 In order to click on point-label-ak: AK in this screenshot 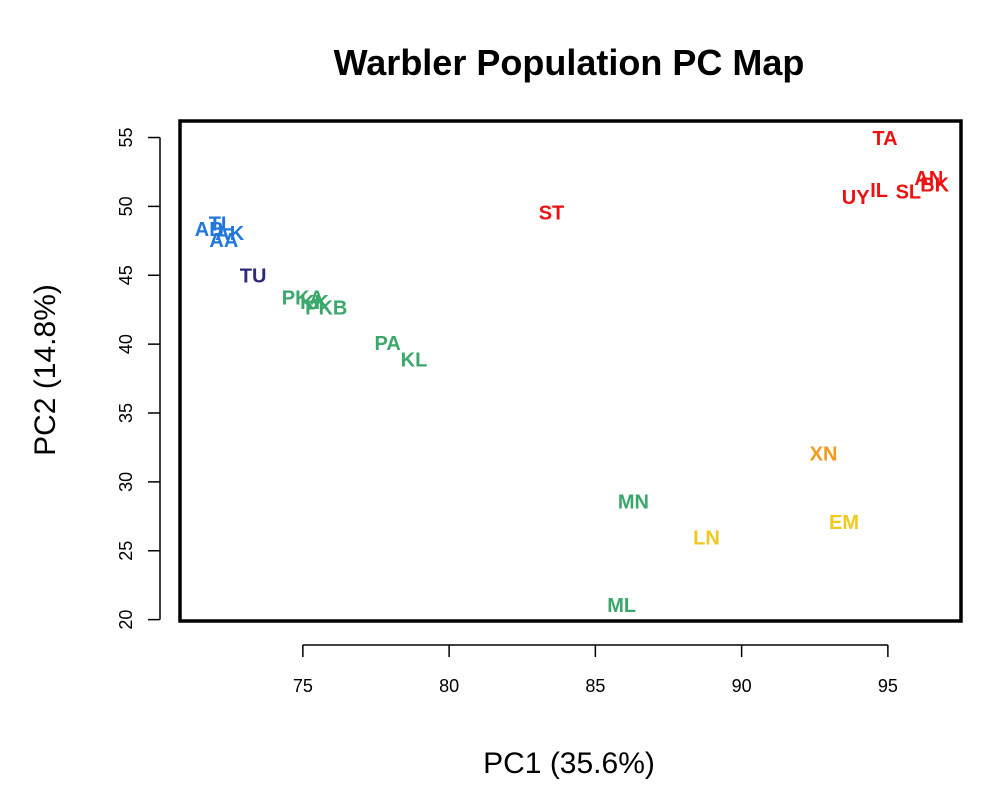, I will do `click(229, 234)`.